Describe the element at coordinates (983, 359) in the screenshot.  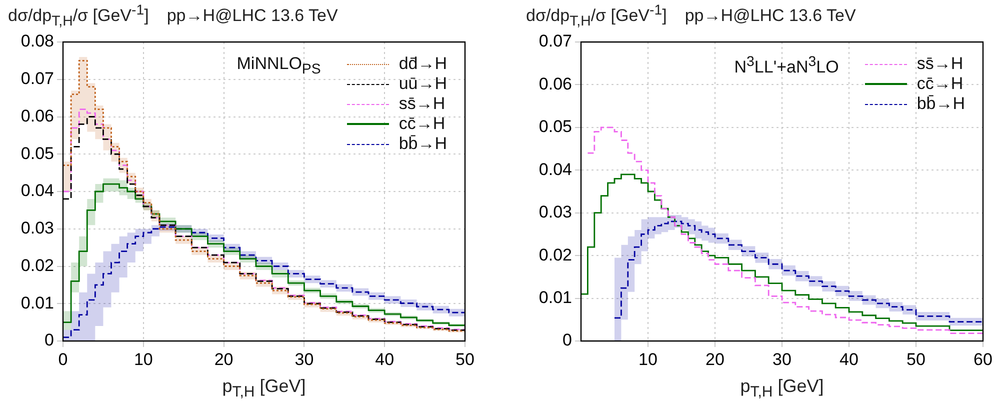
I see `x-tick-label: 60` at that location.